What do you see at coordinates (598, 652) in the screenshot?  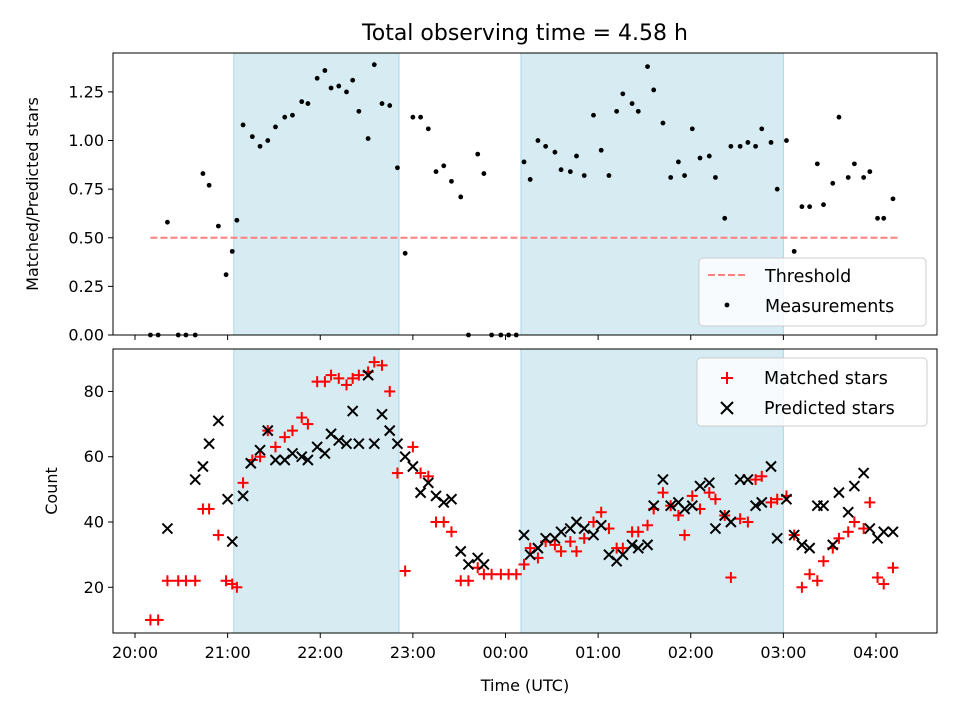 I see `bottom-x-tick-label: 01:00` at bounding box center [598, 652].